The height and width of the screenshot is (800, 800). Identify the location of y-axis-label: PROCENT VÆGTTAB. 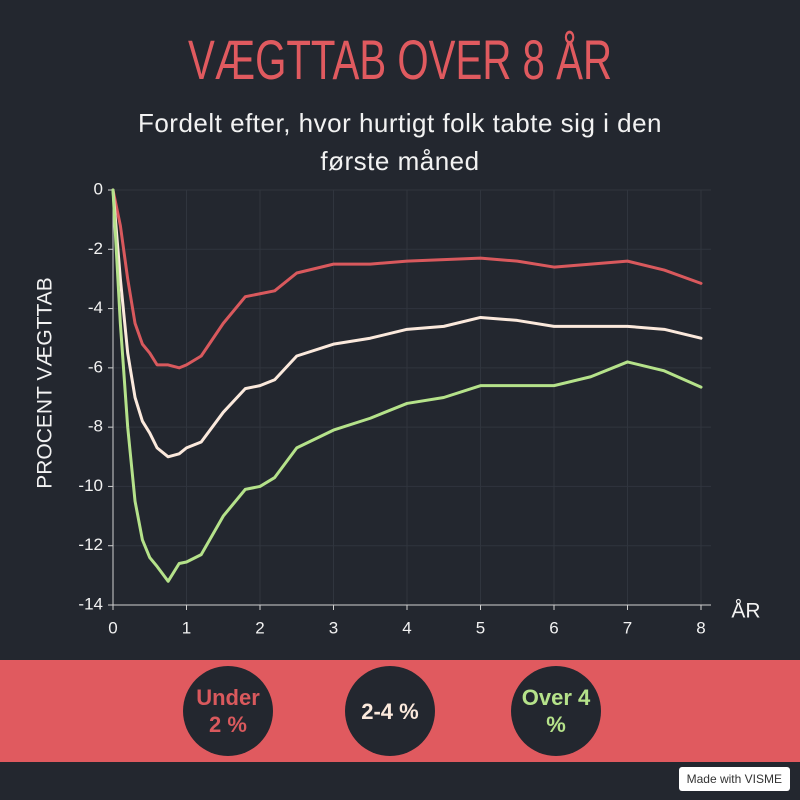
(45, 383).